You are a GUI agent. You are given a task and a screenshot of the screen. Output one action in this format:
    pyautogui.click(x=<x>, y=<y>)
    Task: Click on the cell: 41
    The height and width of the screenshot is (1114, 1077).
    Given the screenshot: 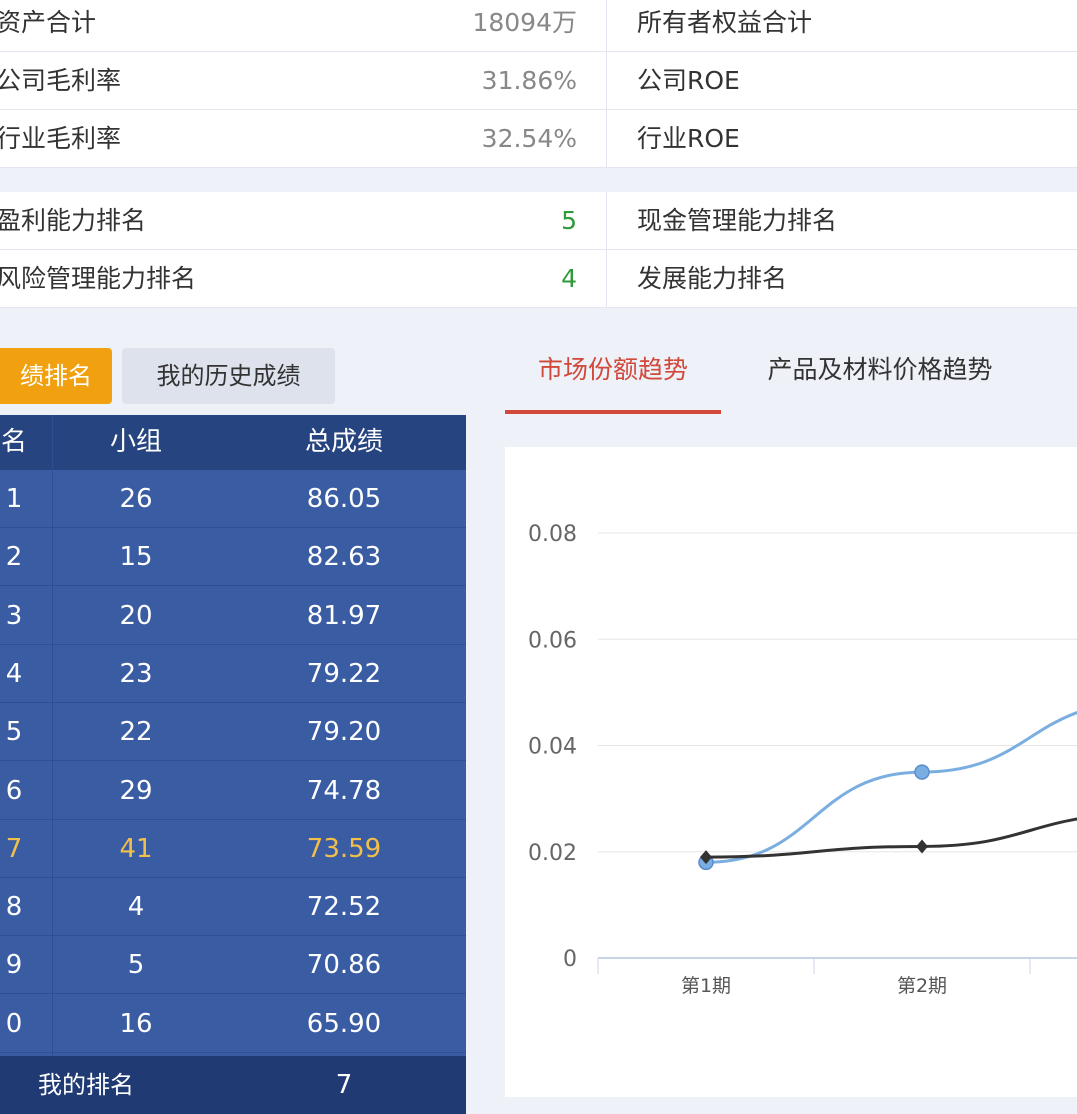 What is the action you would take?
    pyautogui.click(x=136, y=848)
    